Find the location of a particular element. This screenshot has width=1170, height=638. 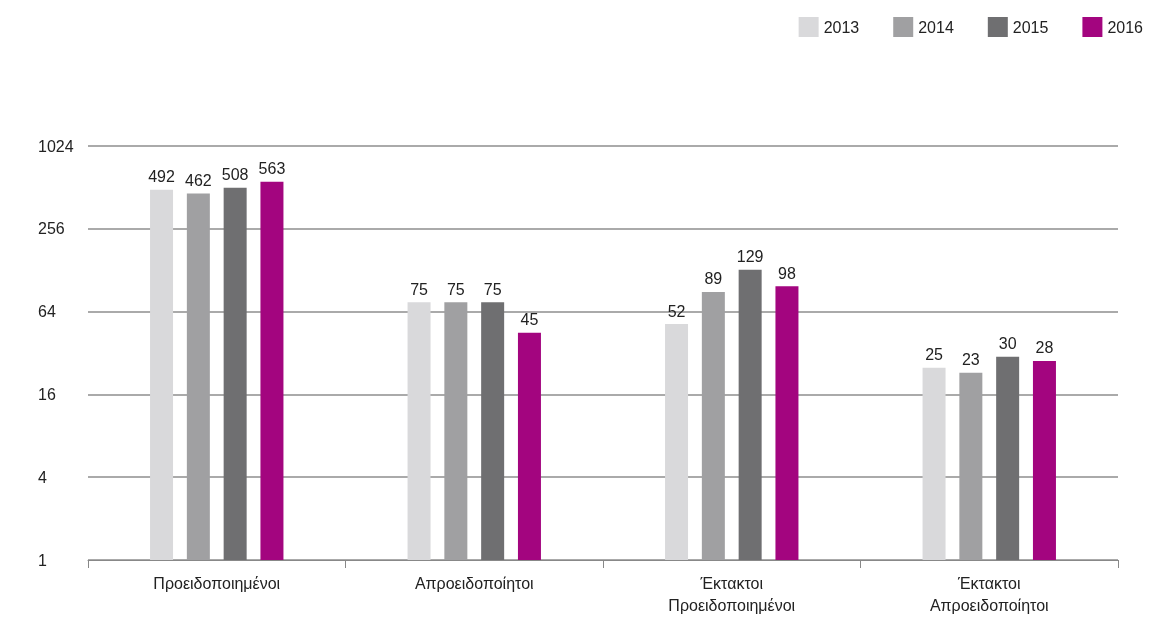

data-label: 129 is located at coordinates (750, 257).